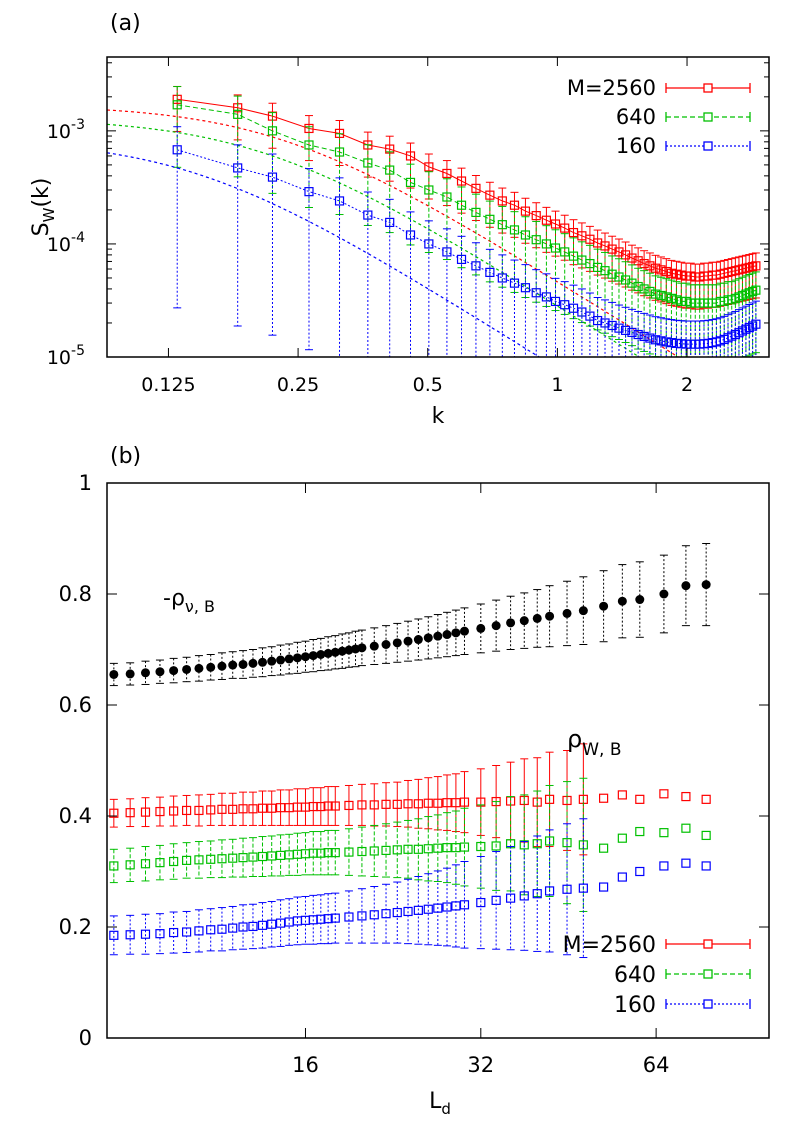  Describe the element at coordinates (298, 385) in the screenshot. I see `x-tick-label: 0.25` at that location.